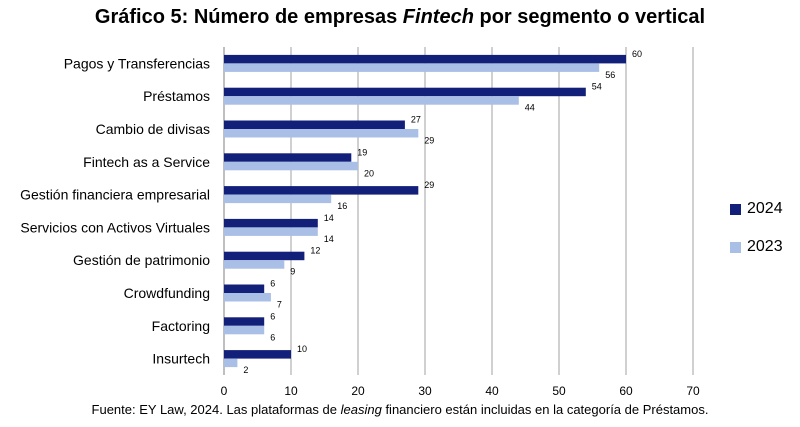 Image resolution: width=800 pixels, height=427 pixels. Describe the element at coordinates (216, 409) in the screenshot. I see `footnote-prefix: Fuente: EY Law, 2024. Las plataformas de` at that location.